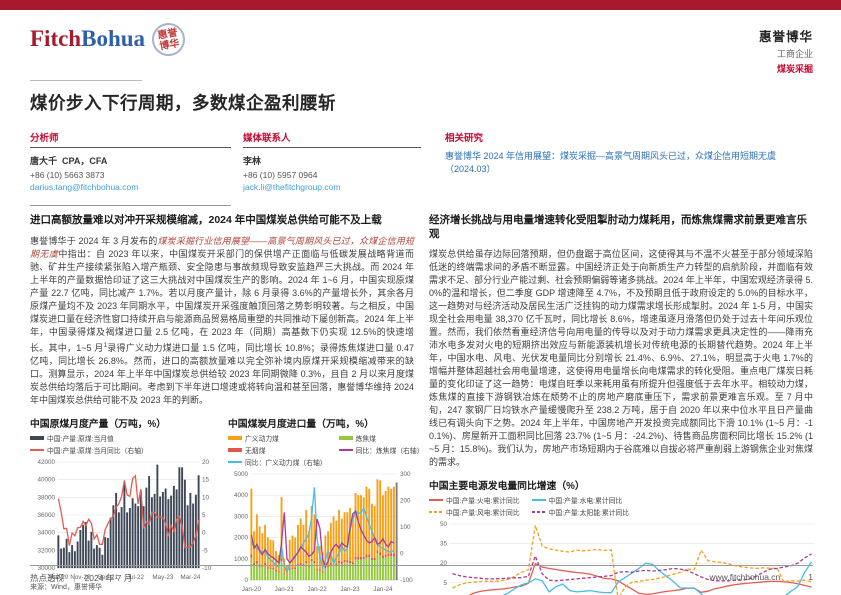 This screenshot has width=841, height=595. What do you see at coordinates (332, 139) in the screenshot?
I see `media-heading: 媒体联系人` at bounding box center [332, 139].